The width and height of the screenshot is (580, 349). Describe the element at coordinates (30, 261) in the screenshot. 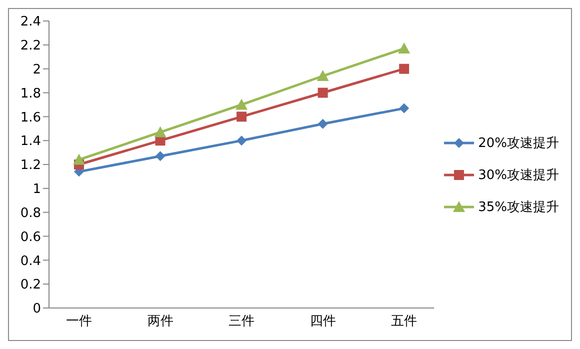

I see `y-tick-label: 0.4` at that location.